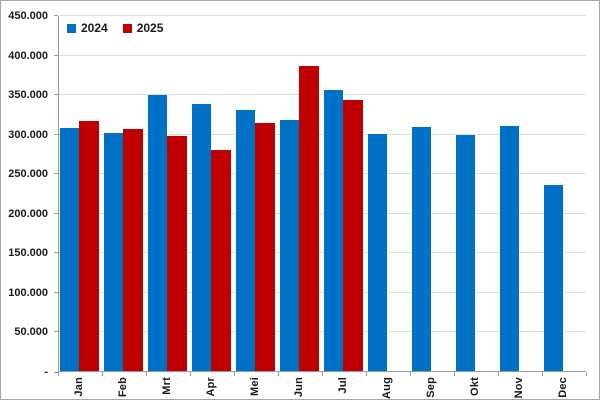  I want to click on bar-2024-jun, so click(289, 245).